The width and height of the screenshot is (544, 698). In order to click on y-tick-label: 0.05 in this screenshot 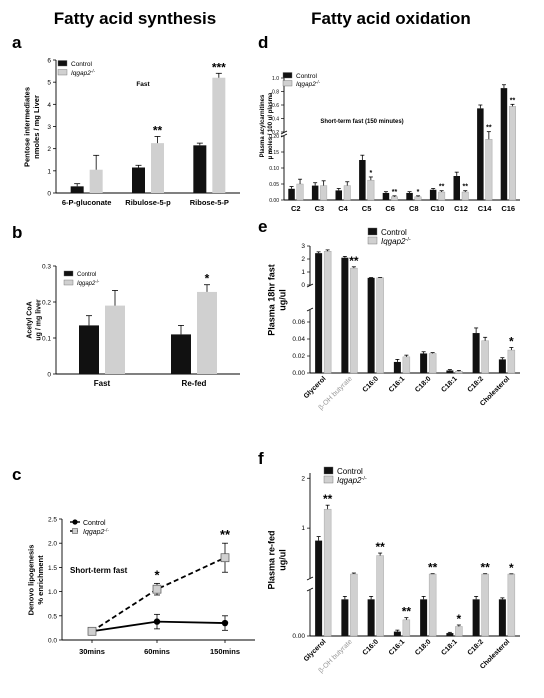, I will do `click(274, 185)`.